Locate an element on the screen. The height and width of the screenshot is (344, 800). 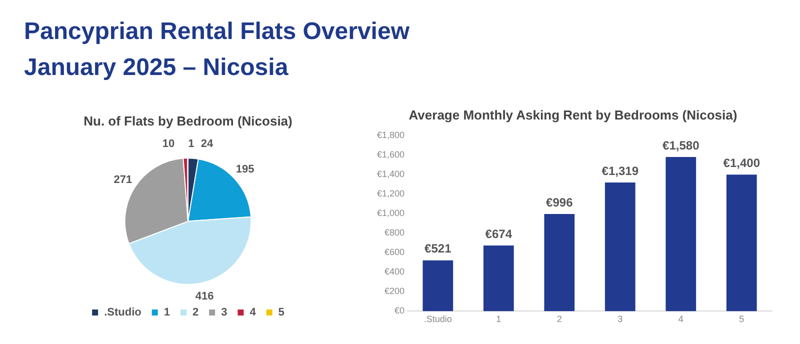
y-tick-label: €600 is located at coordinates (394, 252).